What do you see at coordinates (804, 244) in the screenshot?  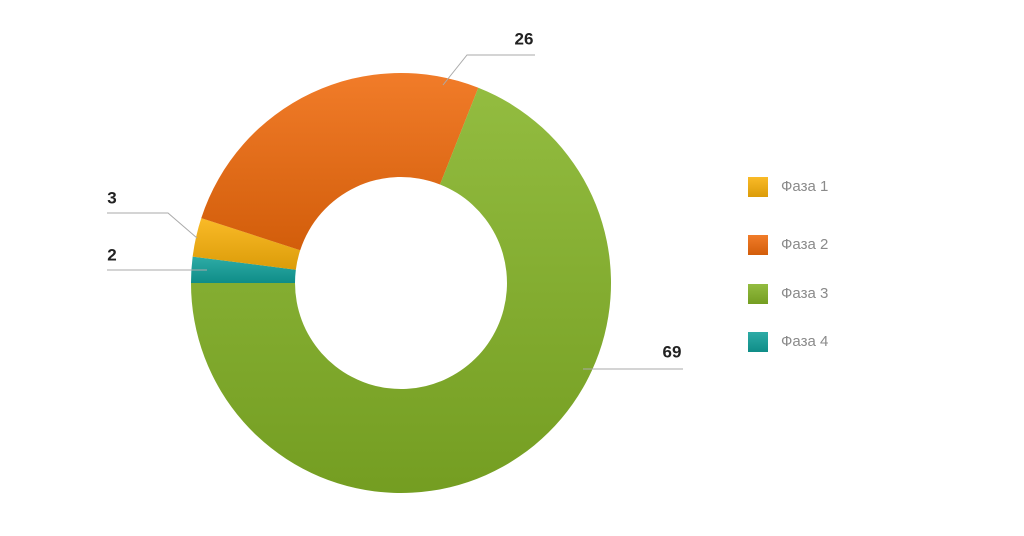 I see `legend-label: Фаза 2` at bounding box center [804, 244].